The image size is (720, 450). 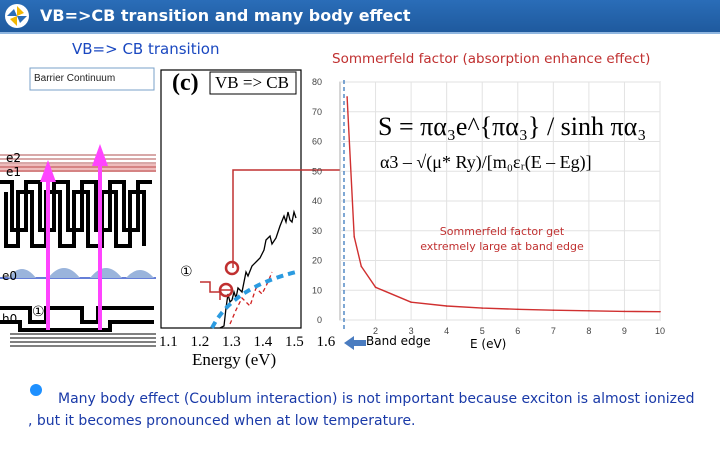 I want to click on barrier-continuum-label: Barrier Continuum, so click(x=75, y=78).